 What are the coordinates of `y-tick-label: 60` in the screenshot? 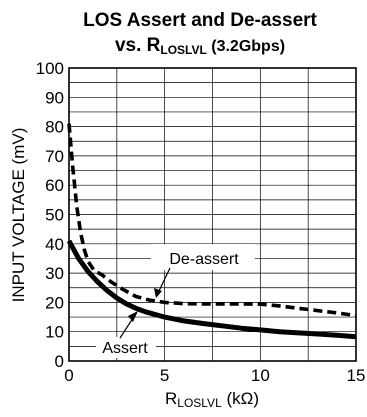 It's located at (54, 185).